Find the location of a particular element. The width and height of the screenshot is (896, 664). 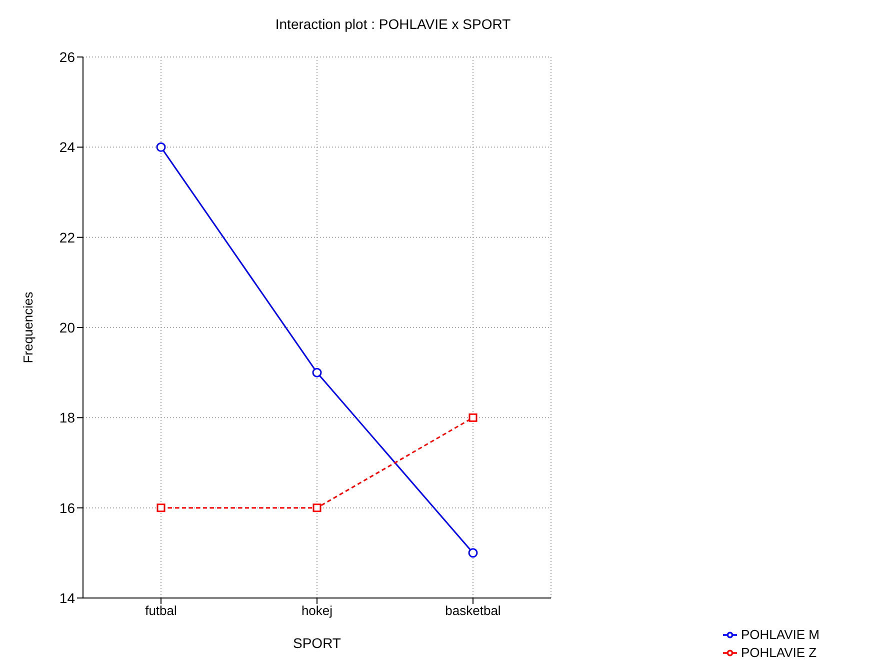

x-tick-label: futbal is located at coordinates (161, 610).